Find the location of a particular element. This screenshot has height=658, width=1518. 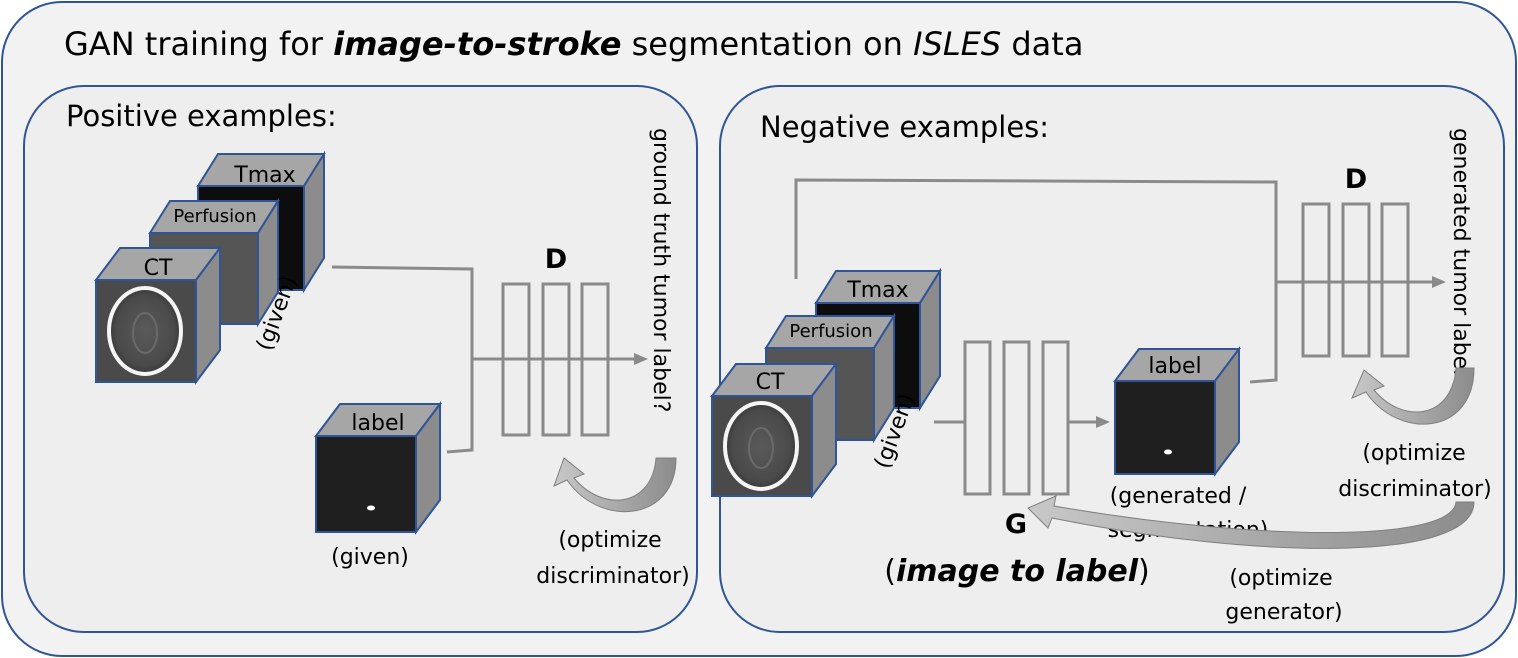

positive-optimize-line1: (optimize is located at coordinates (609, 540).